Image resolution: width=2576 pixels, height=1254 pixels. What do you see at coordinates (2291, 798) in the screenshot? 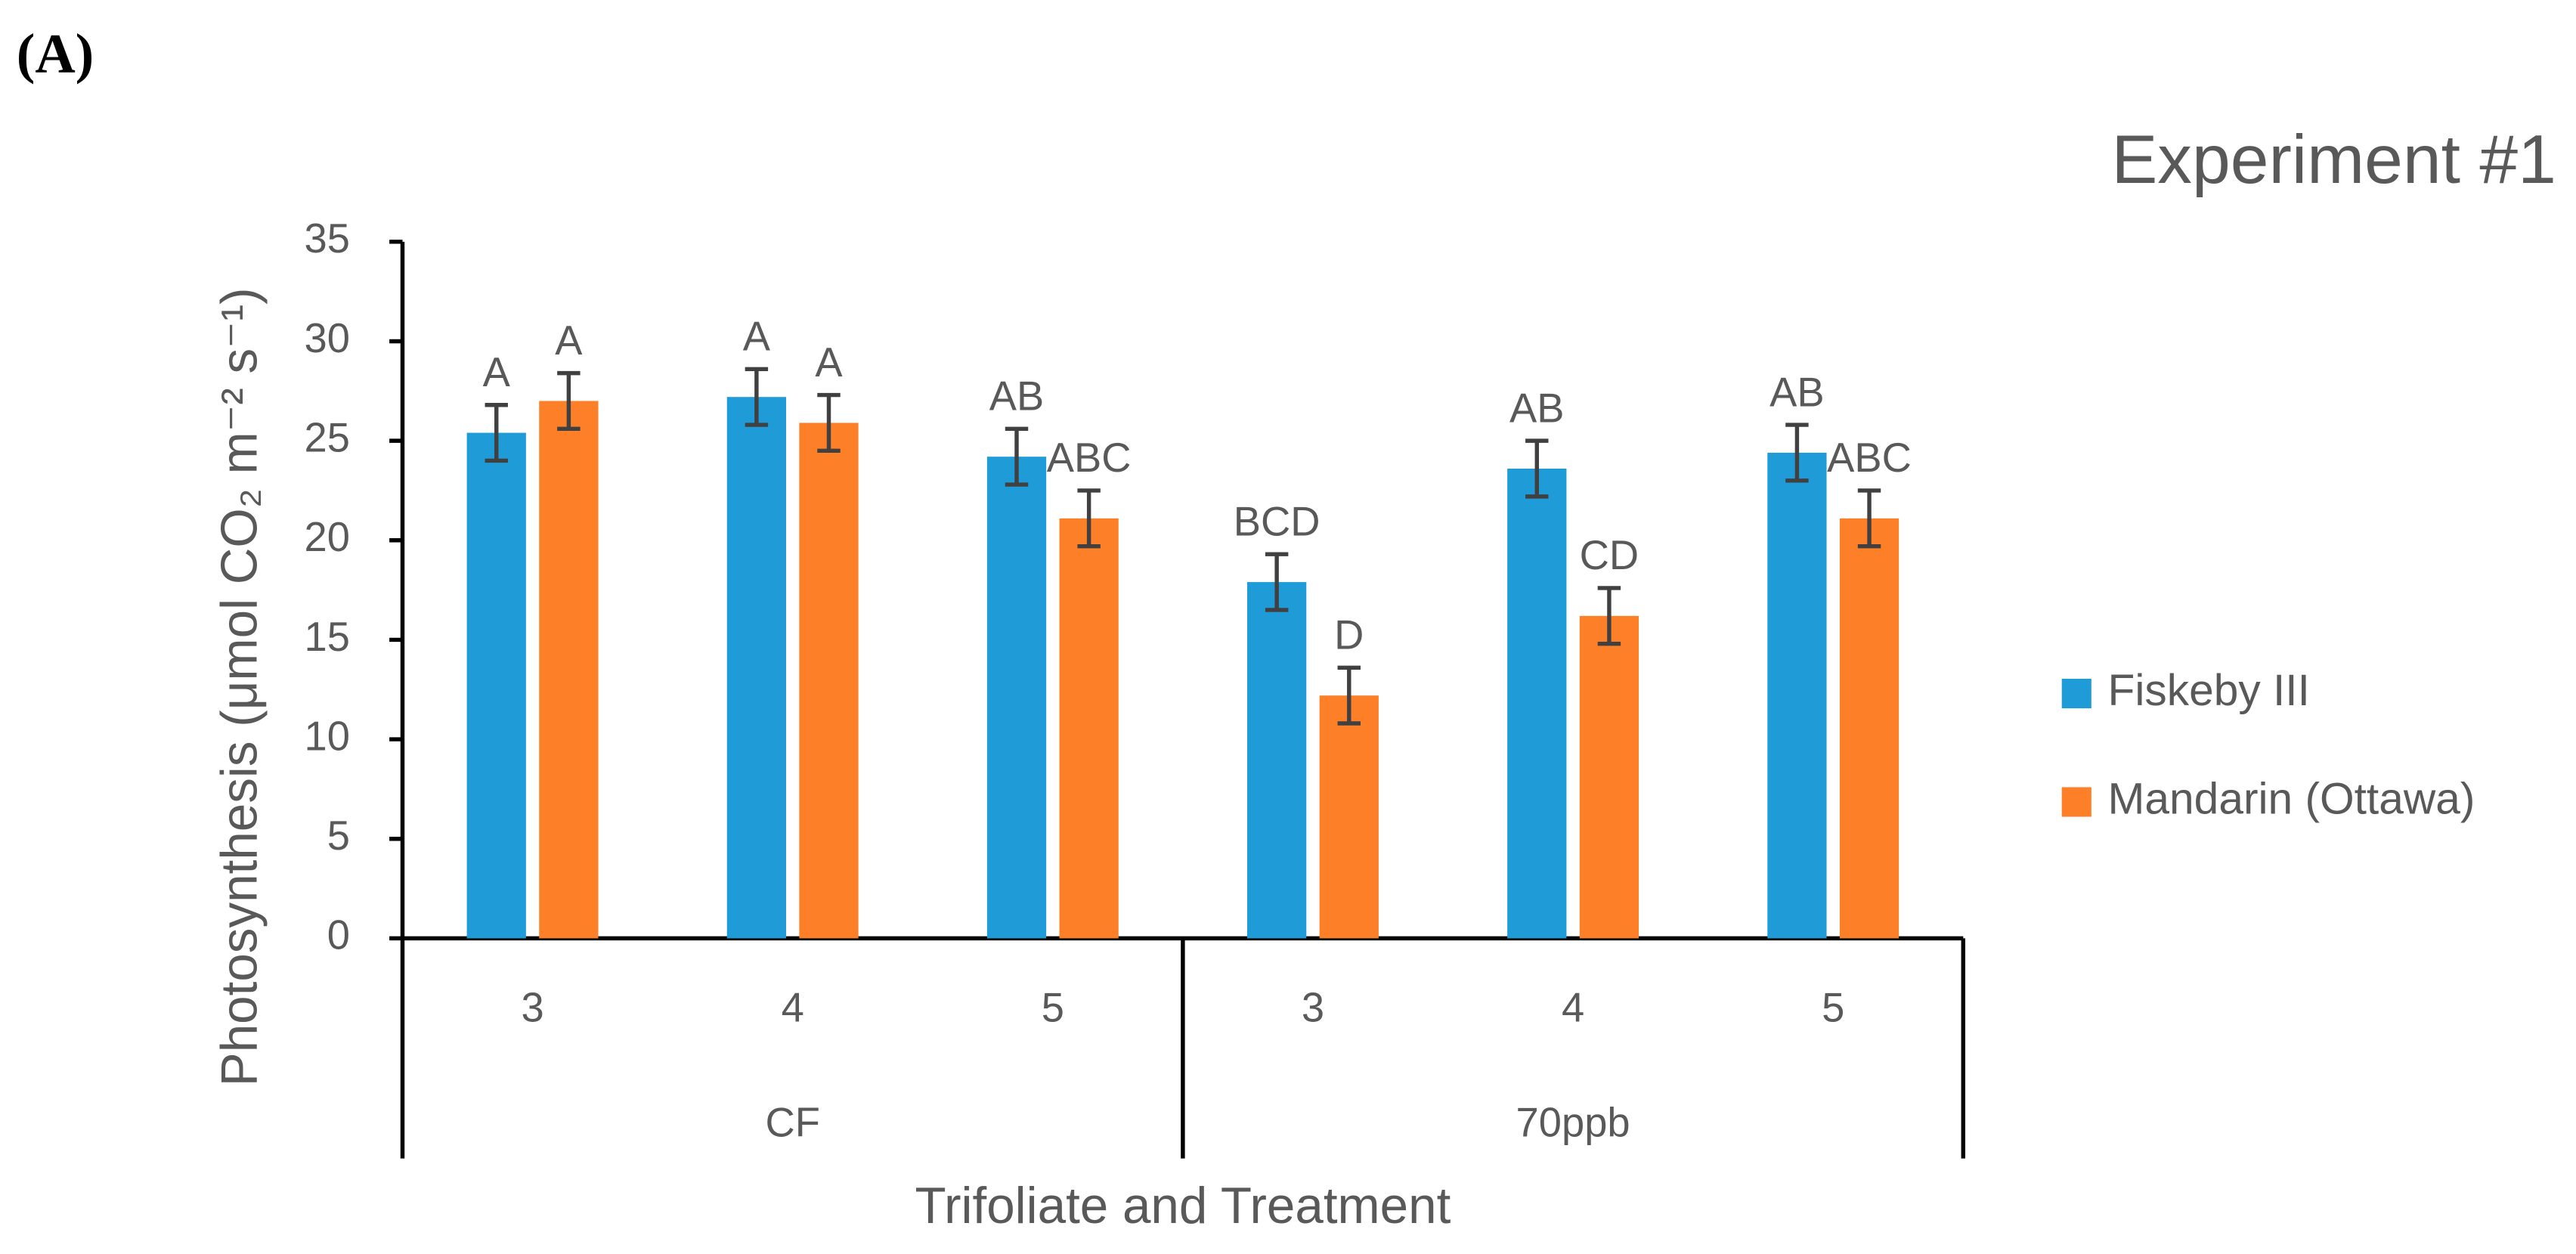
I see `legend-label: Mandarin (Ottawa)` at bounding box center [2291, 798].